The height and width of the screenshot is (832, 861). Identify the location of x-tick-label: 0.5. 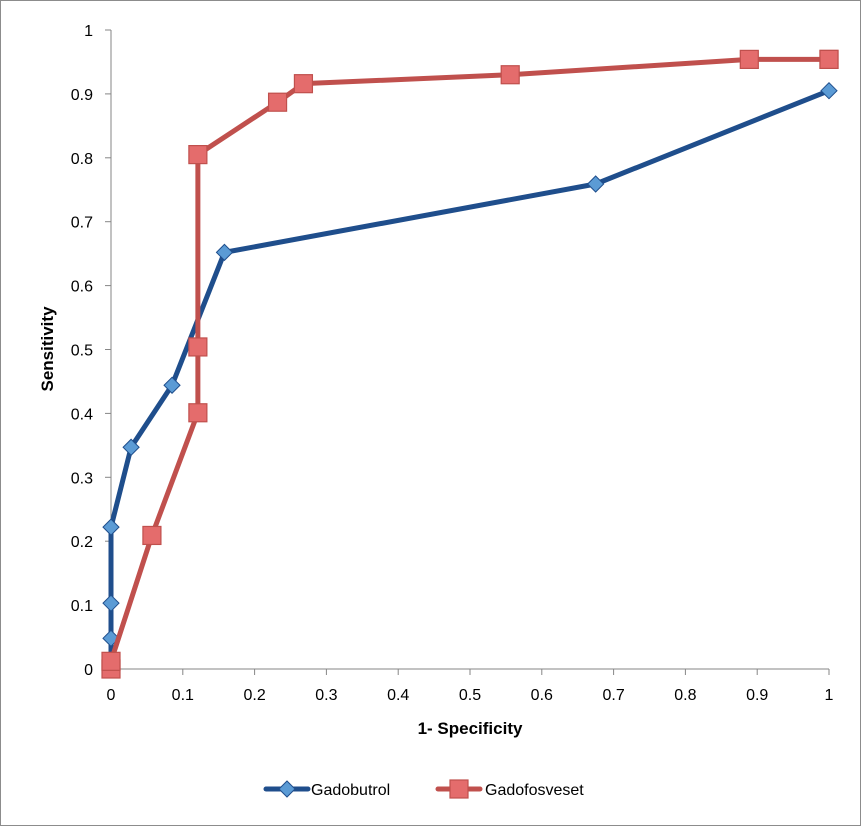
(470, 695).